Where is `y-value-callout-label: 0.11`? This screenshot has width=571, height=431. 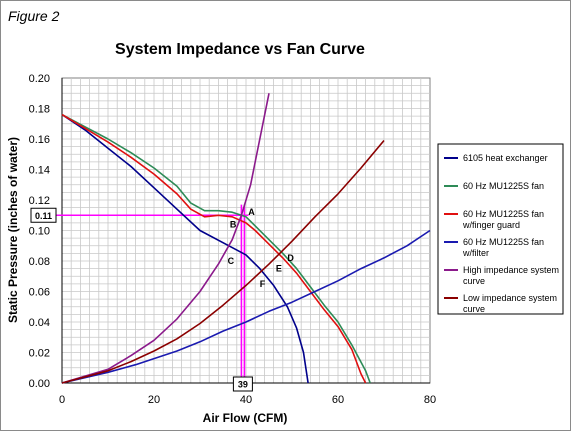
y-value-callout-label: 0.11 is located at coordinates (43, 216).